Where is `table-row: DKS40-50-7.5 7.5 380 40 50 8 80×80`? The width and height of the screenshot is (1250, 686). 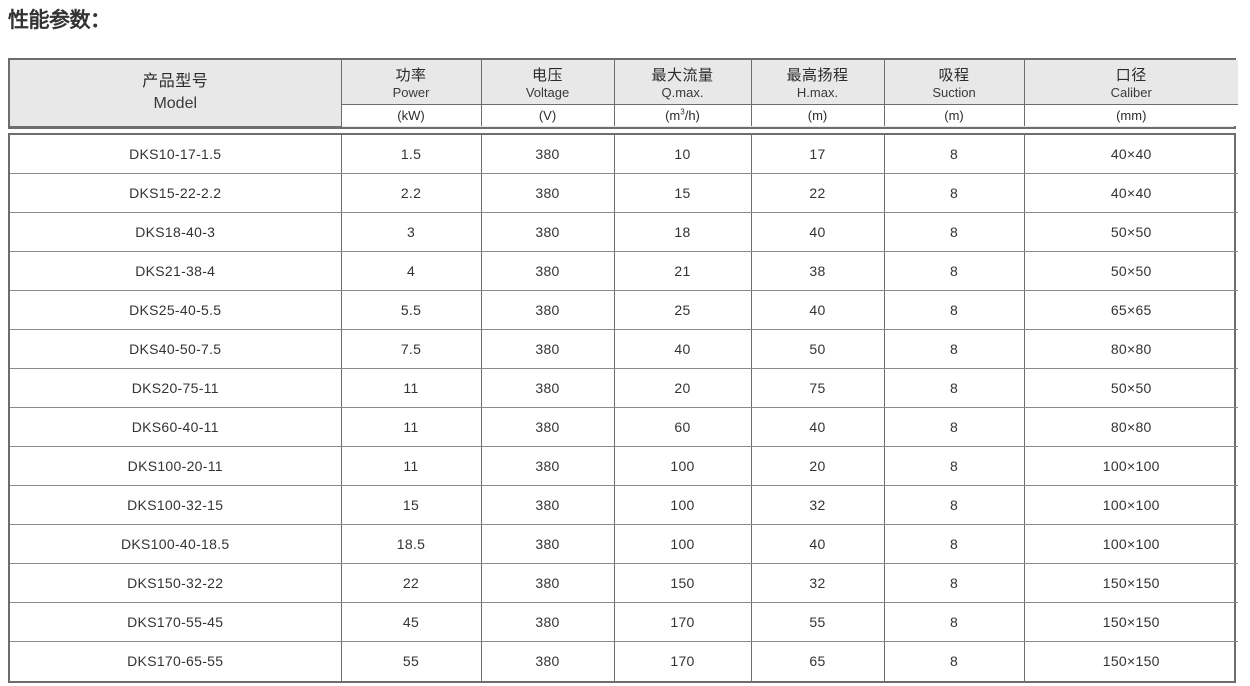 table-row: DKS40-50-7.5 7.5 380 40 50 8 80×80 is located at coordinates (624, 349).